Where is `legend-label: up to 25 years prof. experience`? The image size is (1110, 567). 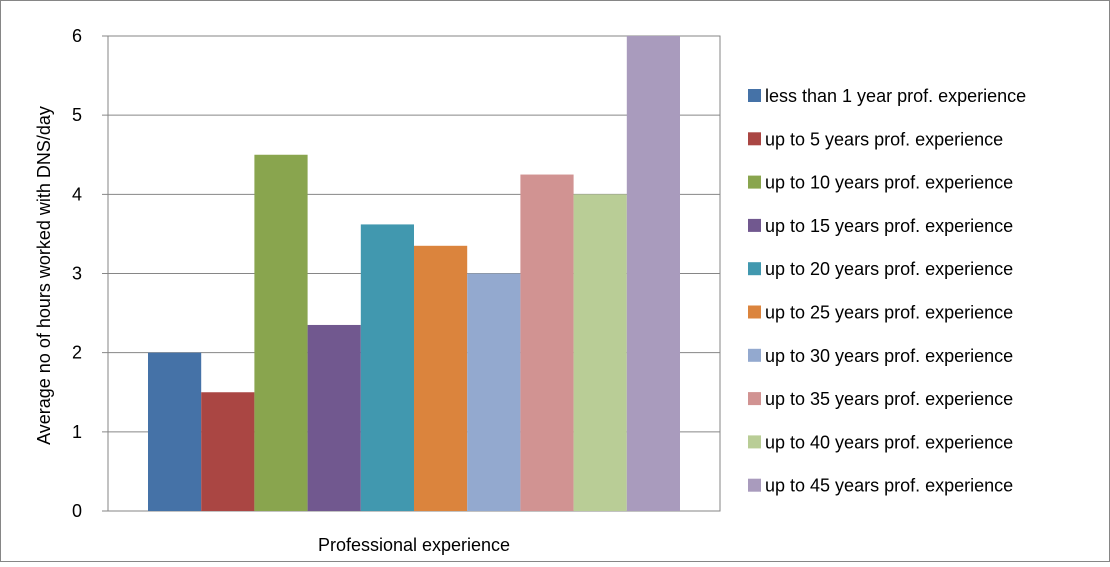 legend-label: up to 25 years prof. experience is located at coordinates (889, 313).